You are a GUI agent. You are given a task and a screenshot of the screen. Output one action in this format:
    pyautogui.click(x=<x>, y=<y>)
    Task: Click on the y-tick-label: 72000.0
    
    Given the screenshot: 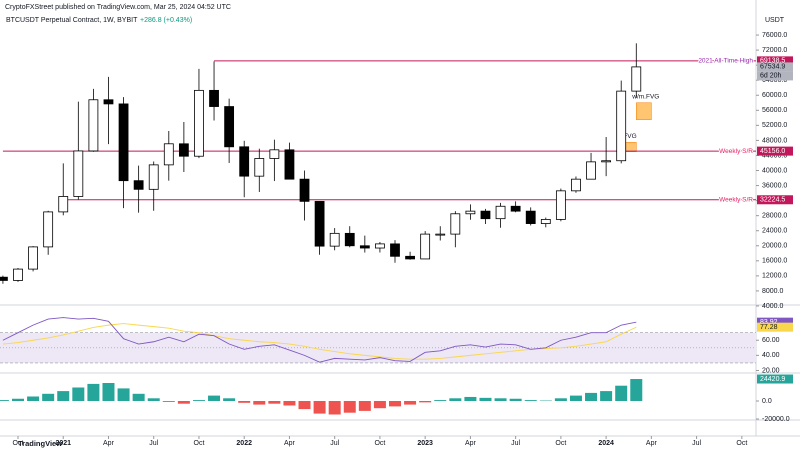 What is the action you would take?
    pyautogui.click(x=774, y=50)
    